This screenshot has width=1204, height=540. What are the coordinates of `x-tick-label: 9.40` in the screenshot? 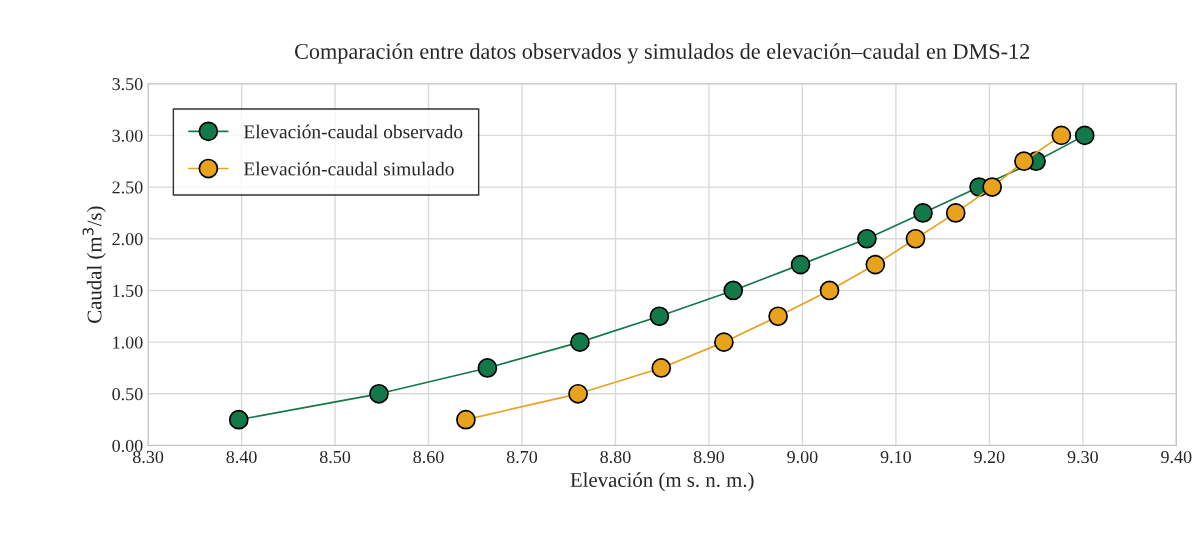 It's located at (1176, 457).